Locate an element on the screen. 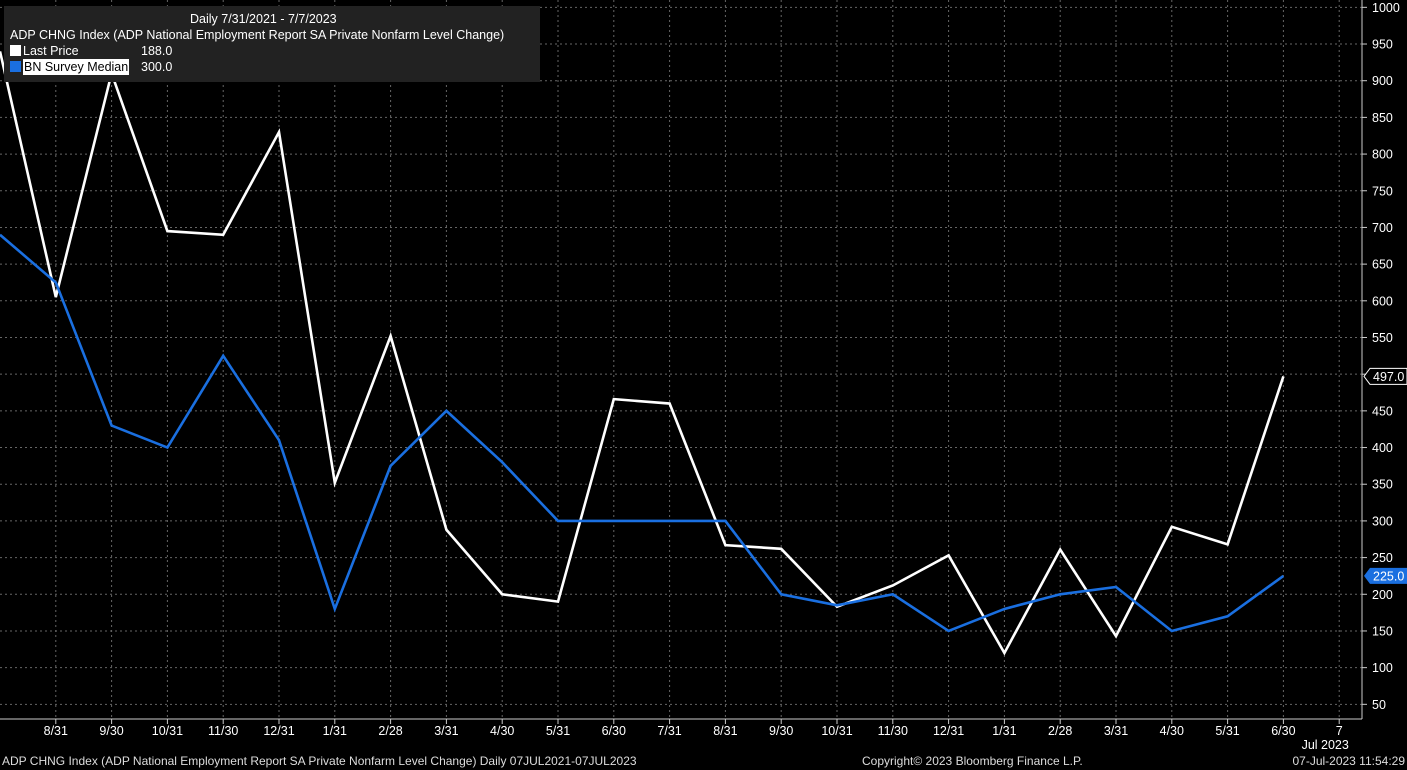 This screenshot has width=1407, height=770. legend-period: Daily 7/31/2021 - 7/7/2023 is located at coordinates (263, 19).